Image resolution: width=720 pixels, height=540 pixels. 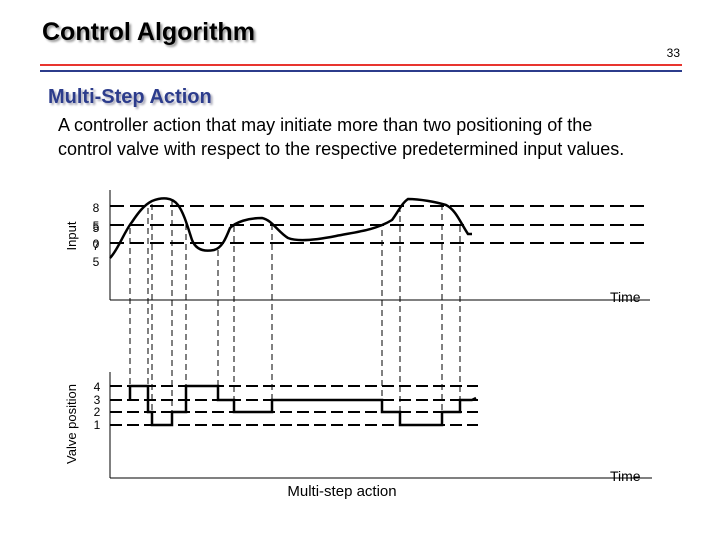 I want to click on diagram-caption: Multi-step action, so click(x=341, y=491).